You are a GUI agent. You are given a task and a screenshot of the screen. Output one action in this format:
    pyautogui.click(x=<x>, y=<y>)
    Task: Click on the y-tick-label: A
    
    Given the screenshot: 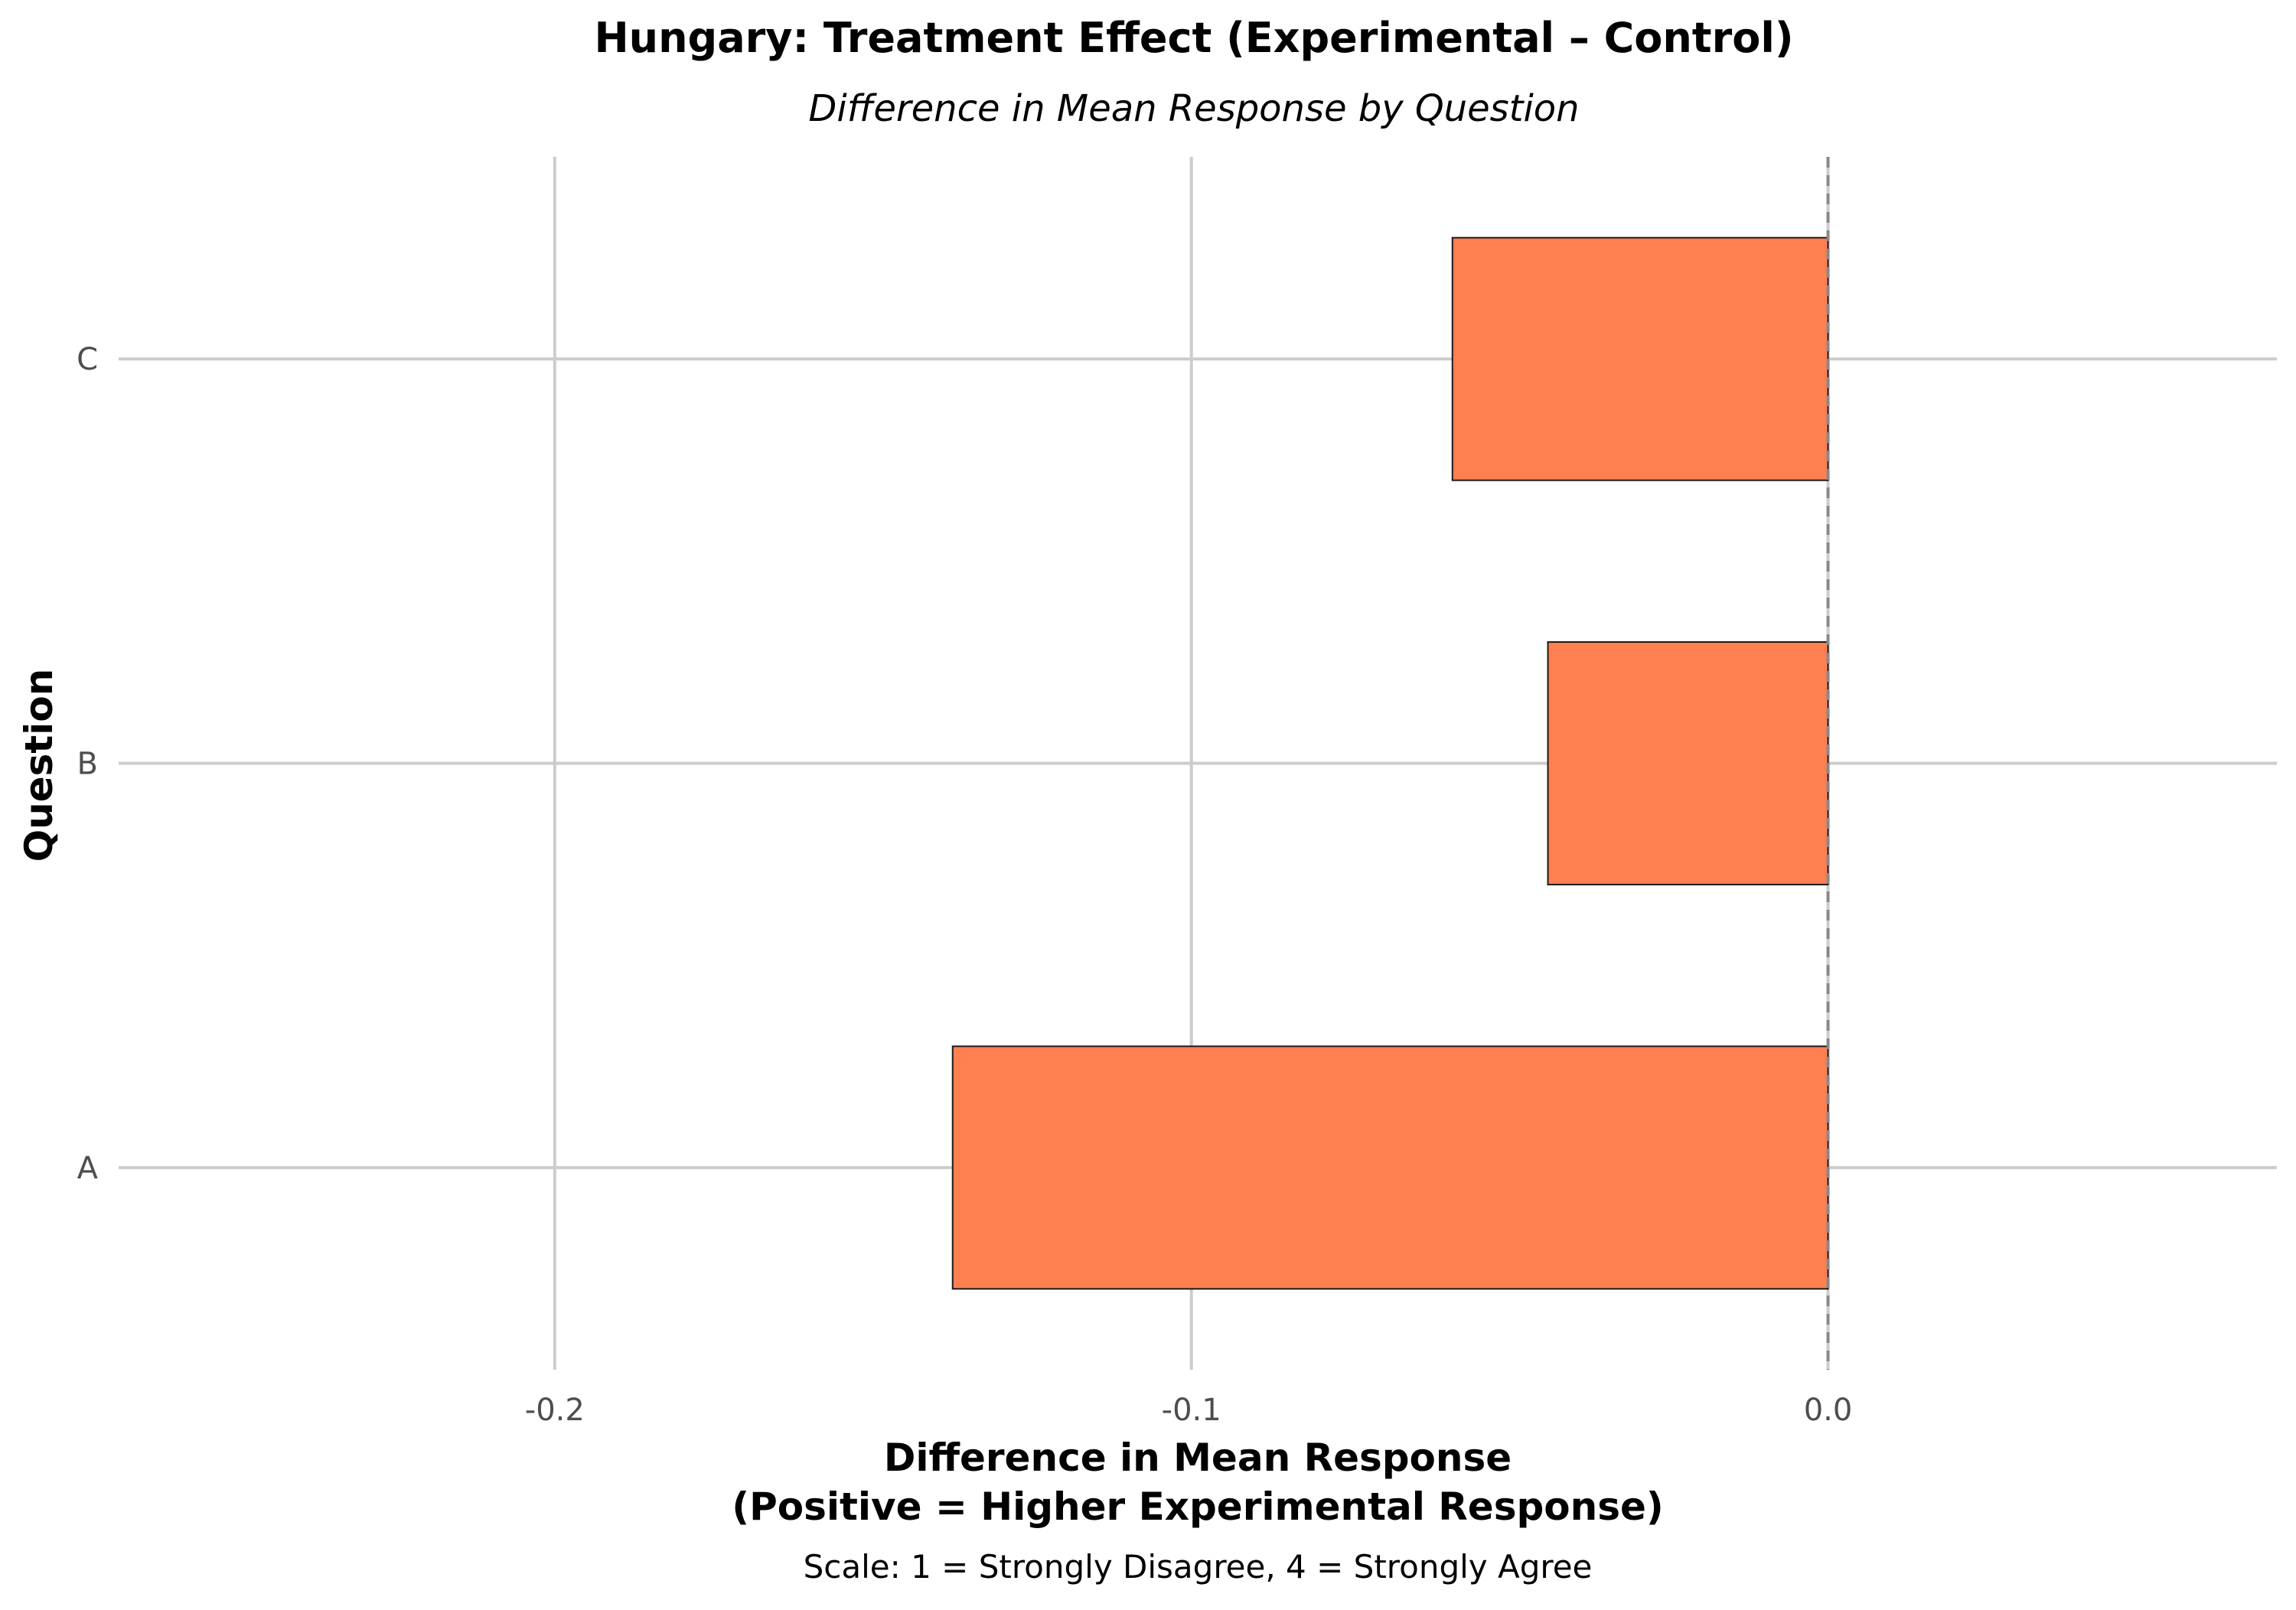 What is the action you would take?
    pyautogui.click(x=88, y=1168)
    